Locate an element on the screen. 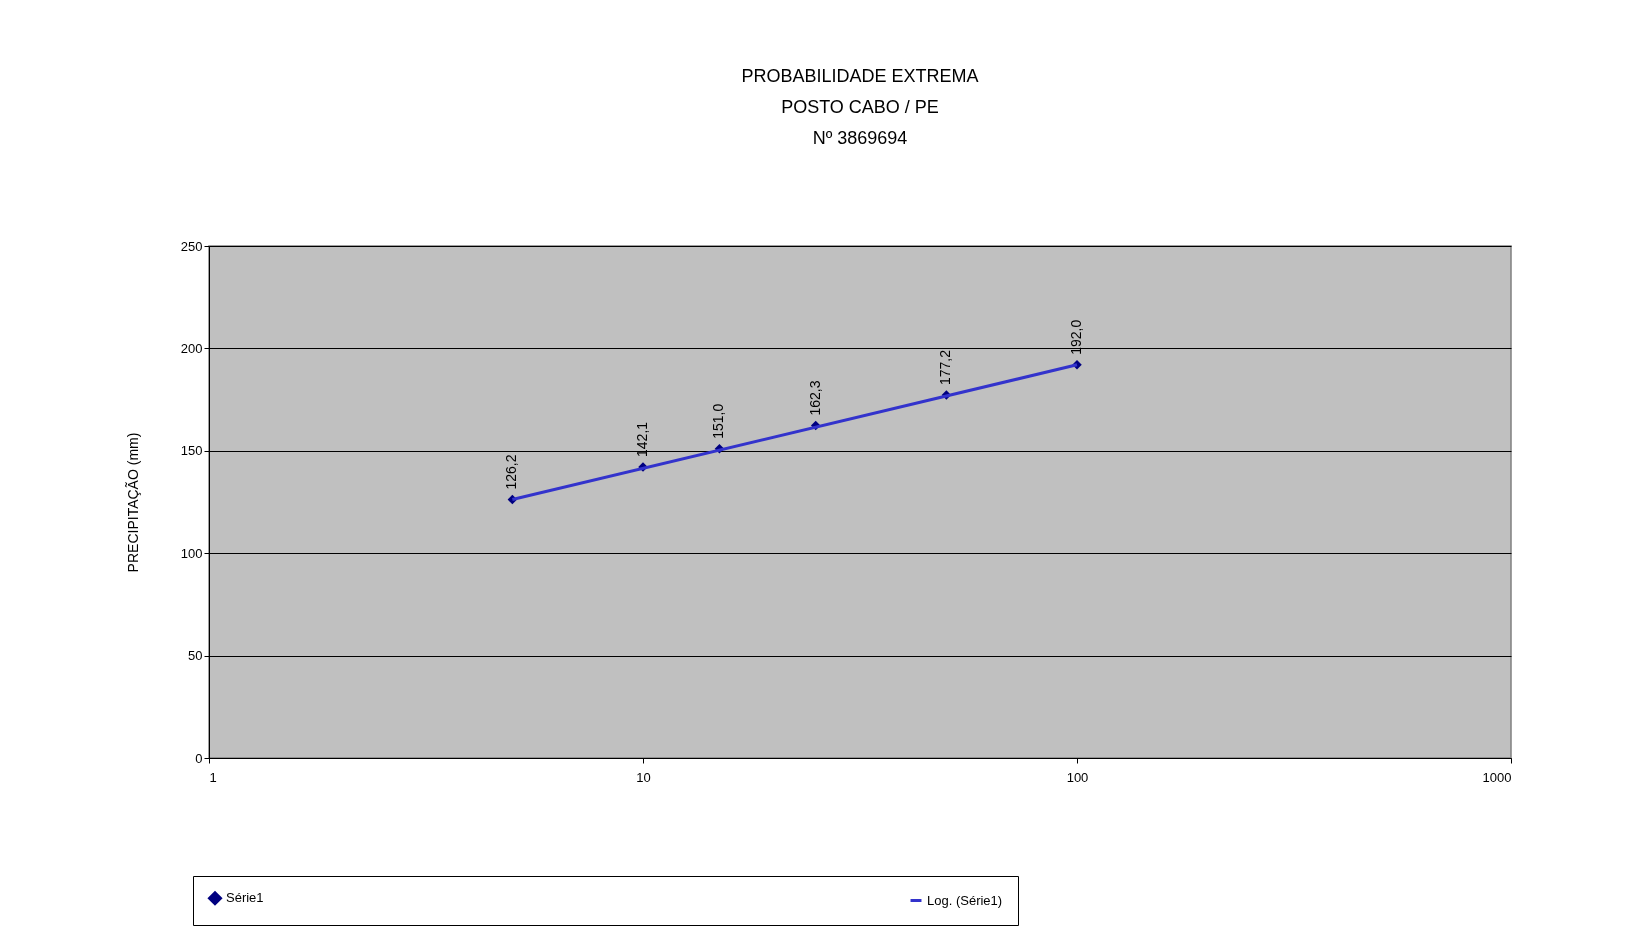  legend-label: Log. (Série1) is located at coordinates (965, 900).